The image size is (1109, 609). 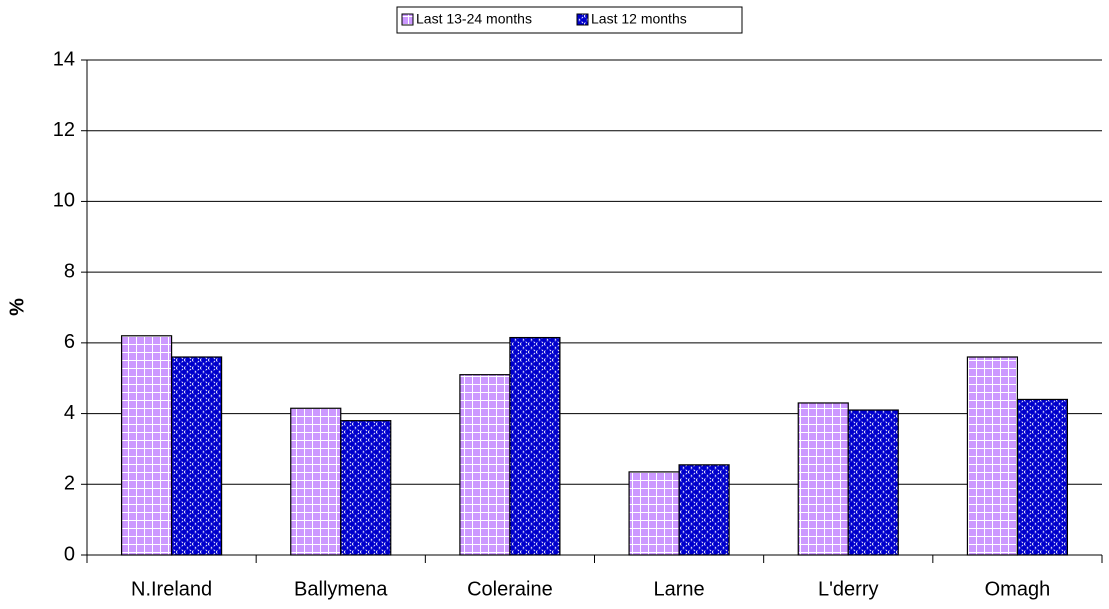 I want to click on y-axis-label: %, so click(x=17, y=307).